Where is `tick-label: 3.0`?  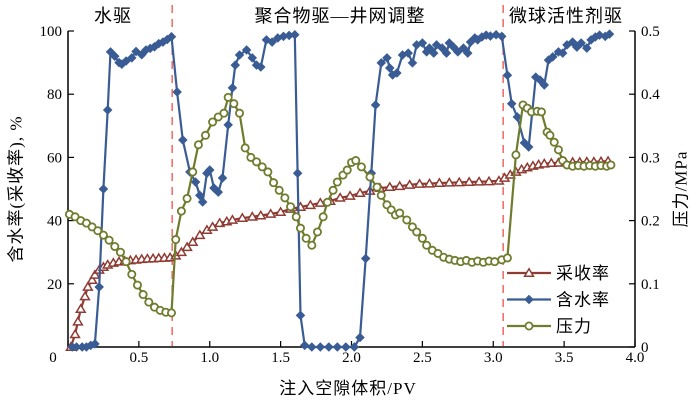
tick-label: 3.0 is located at coordinates (493, 358).